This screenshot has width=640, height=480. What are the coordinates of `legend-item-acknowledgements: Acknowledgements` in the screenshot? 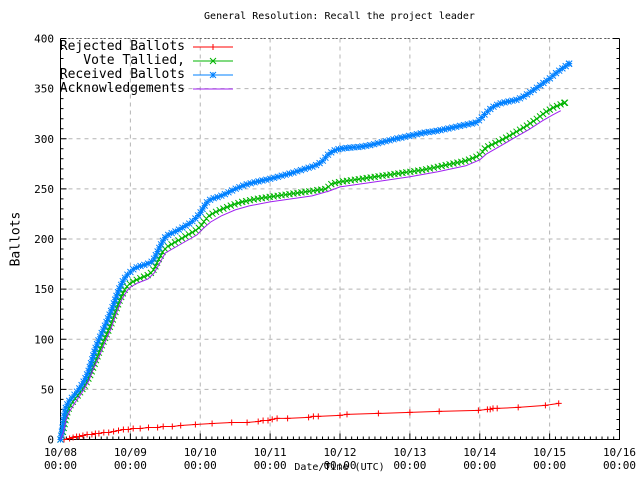 It's located at (135, 89).